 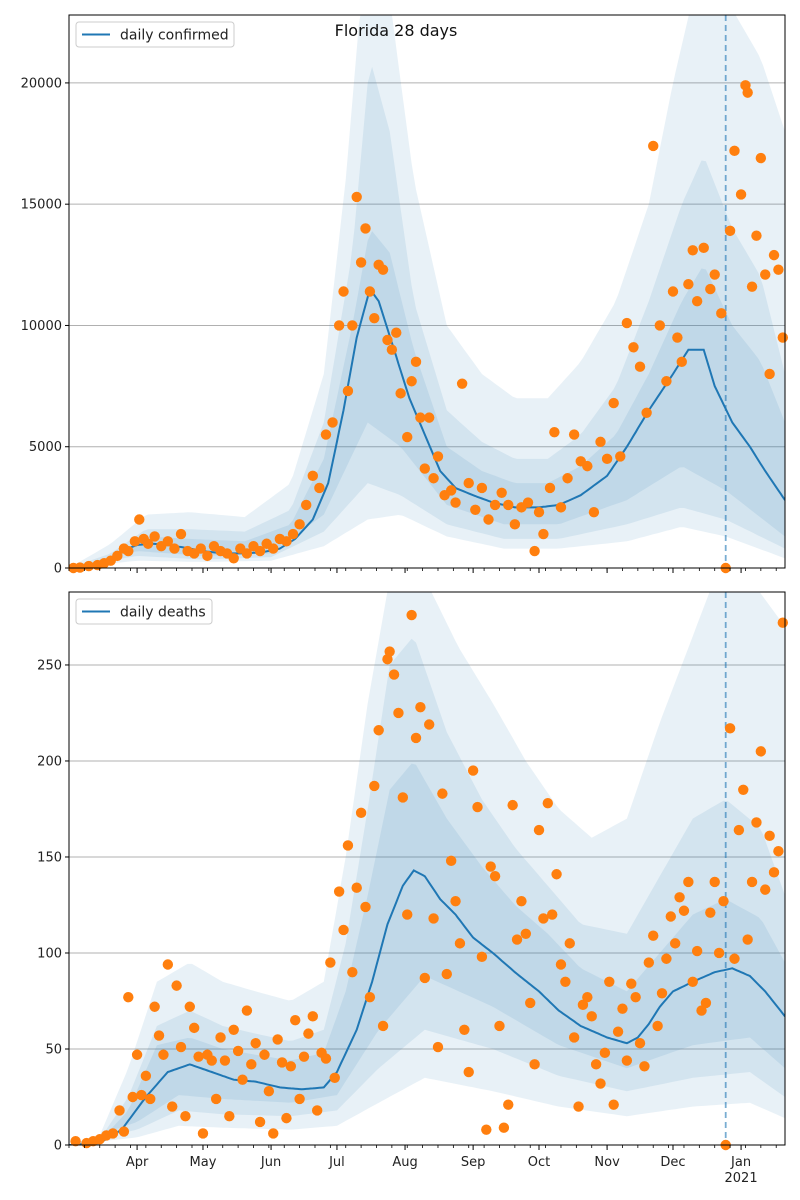 I want to click on x-tick-label: Jul, so click(x=336, y=1162).